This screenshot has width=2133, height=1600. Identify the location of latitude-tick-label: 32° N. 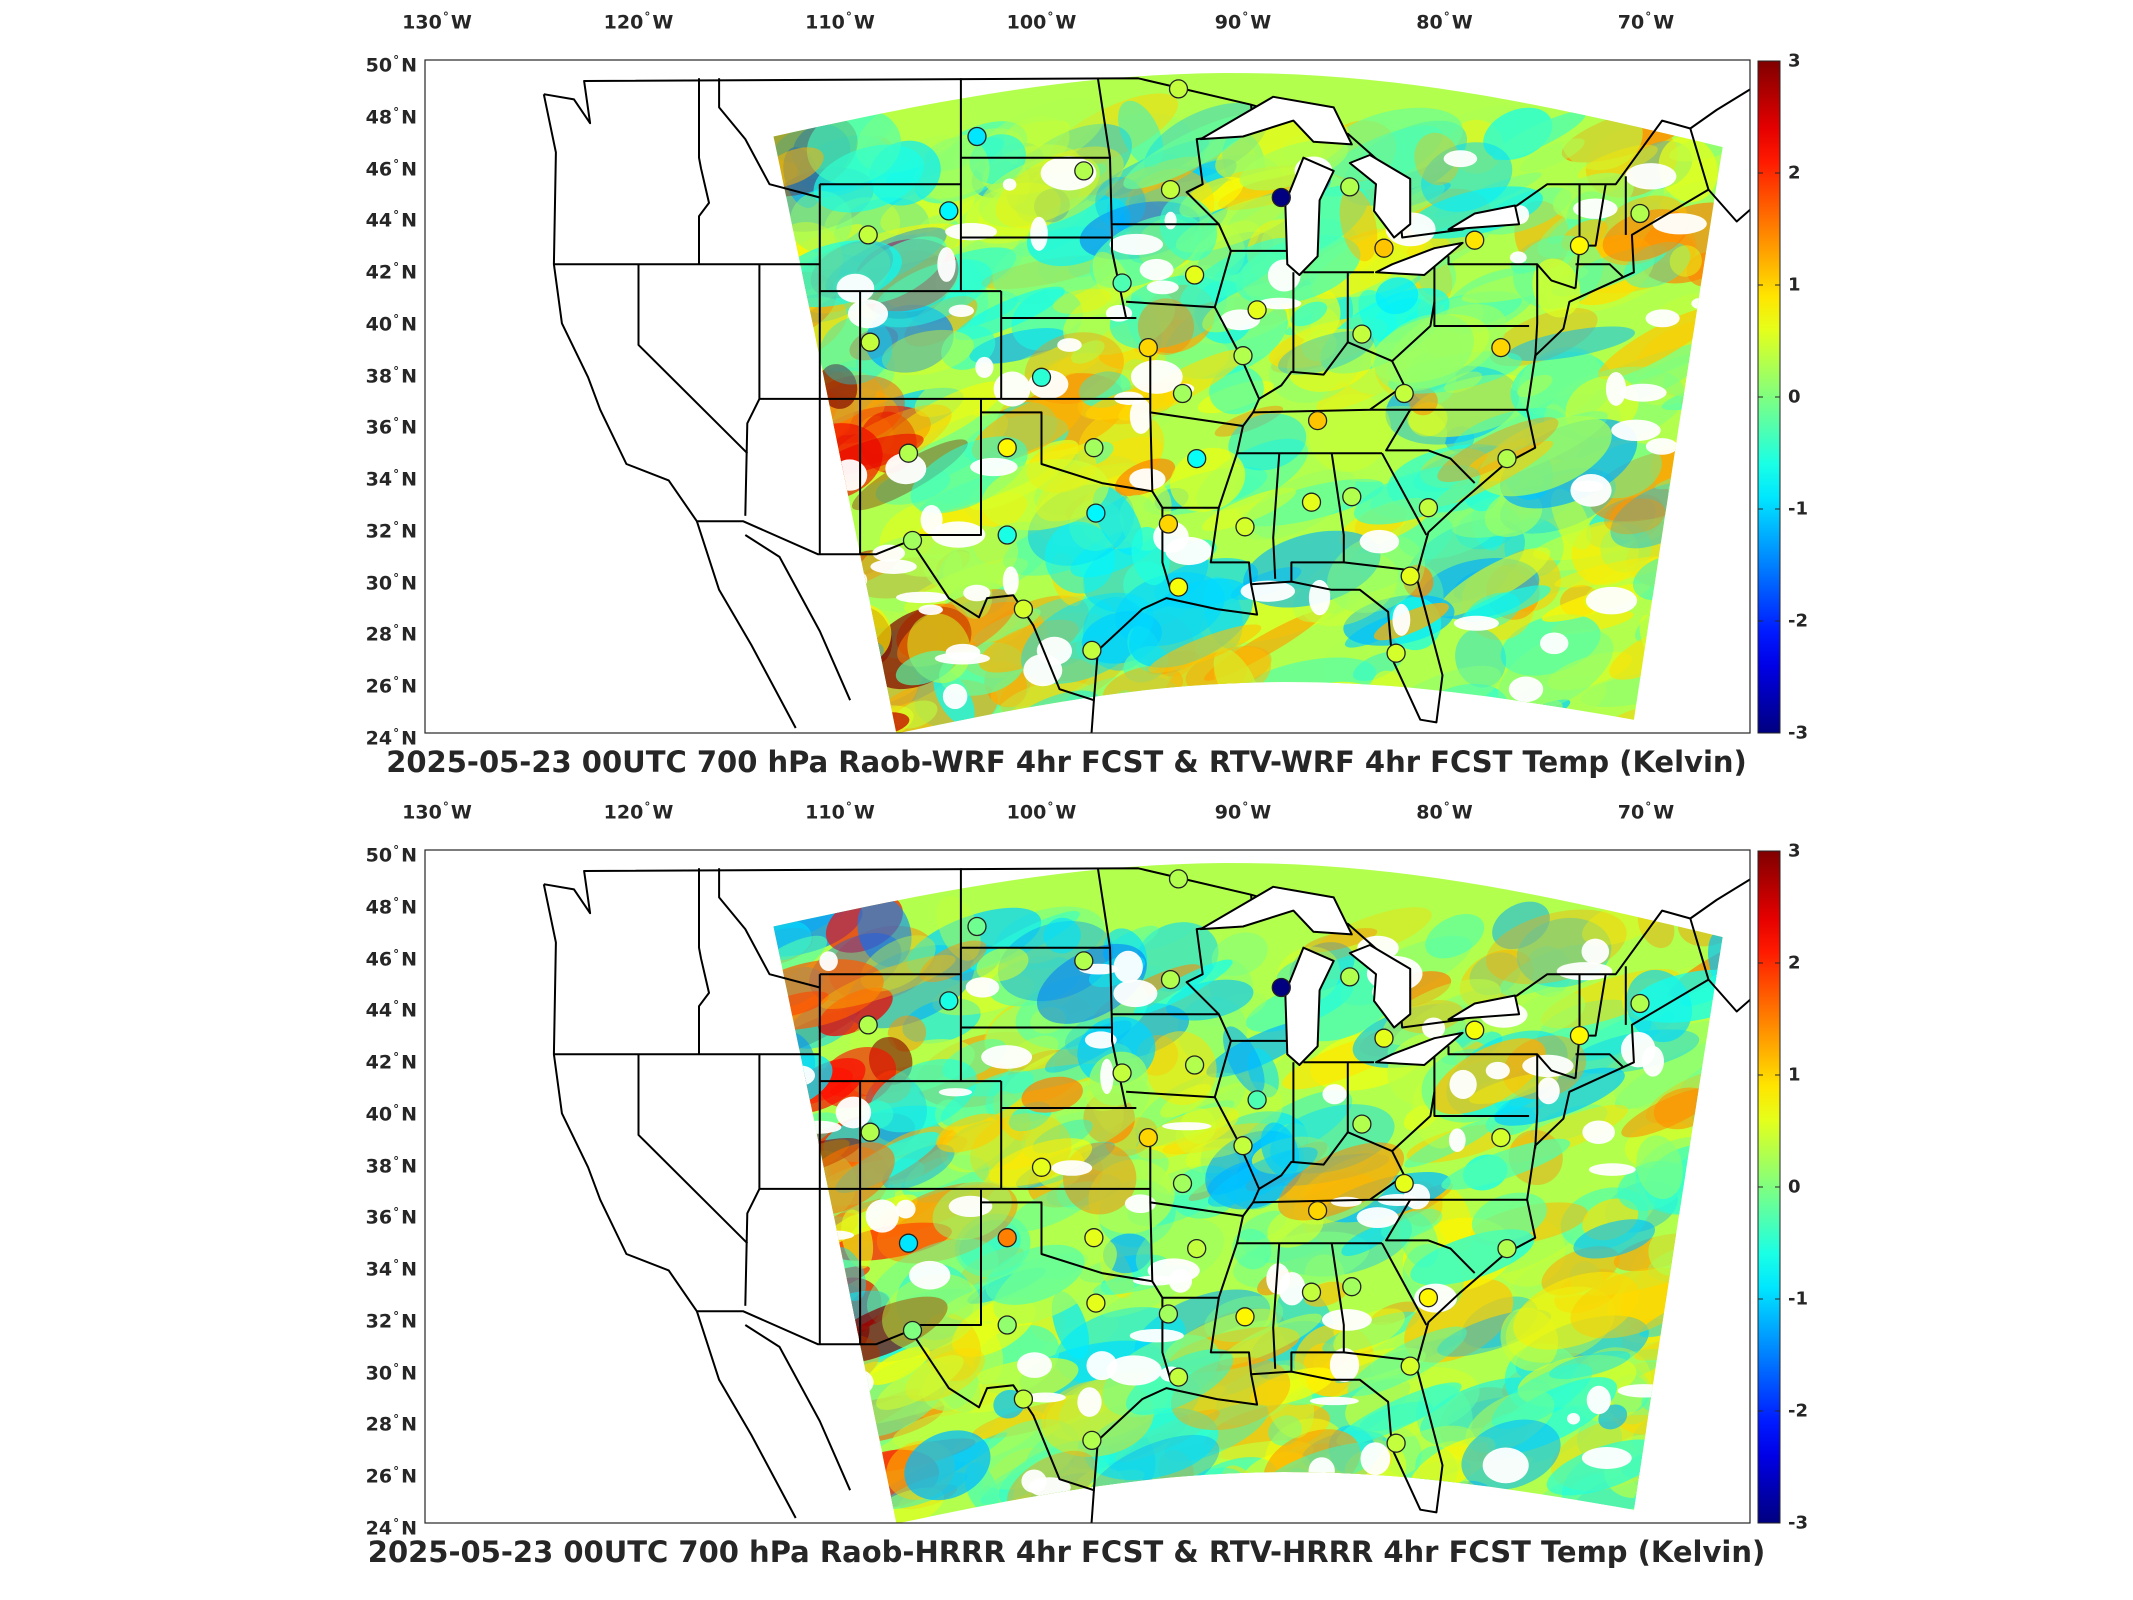
(391, 1321).